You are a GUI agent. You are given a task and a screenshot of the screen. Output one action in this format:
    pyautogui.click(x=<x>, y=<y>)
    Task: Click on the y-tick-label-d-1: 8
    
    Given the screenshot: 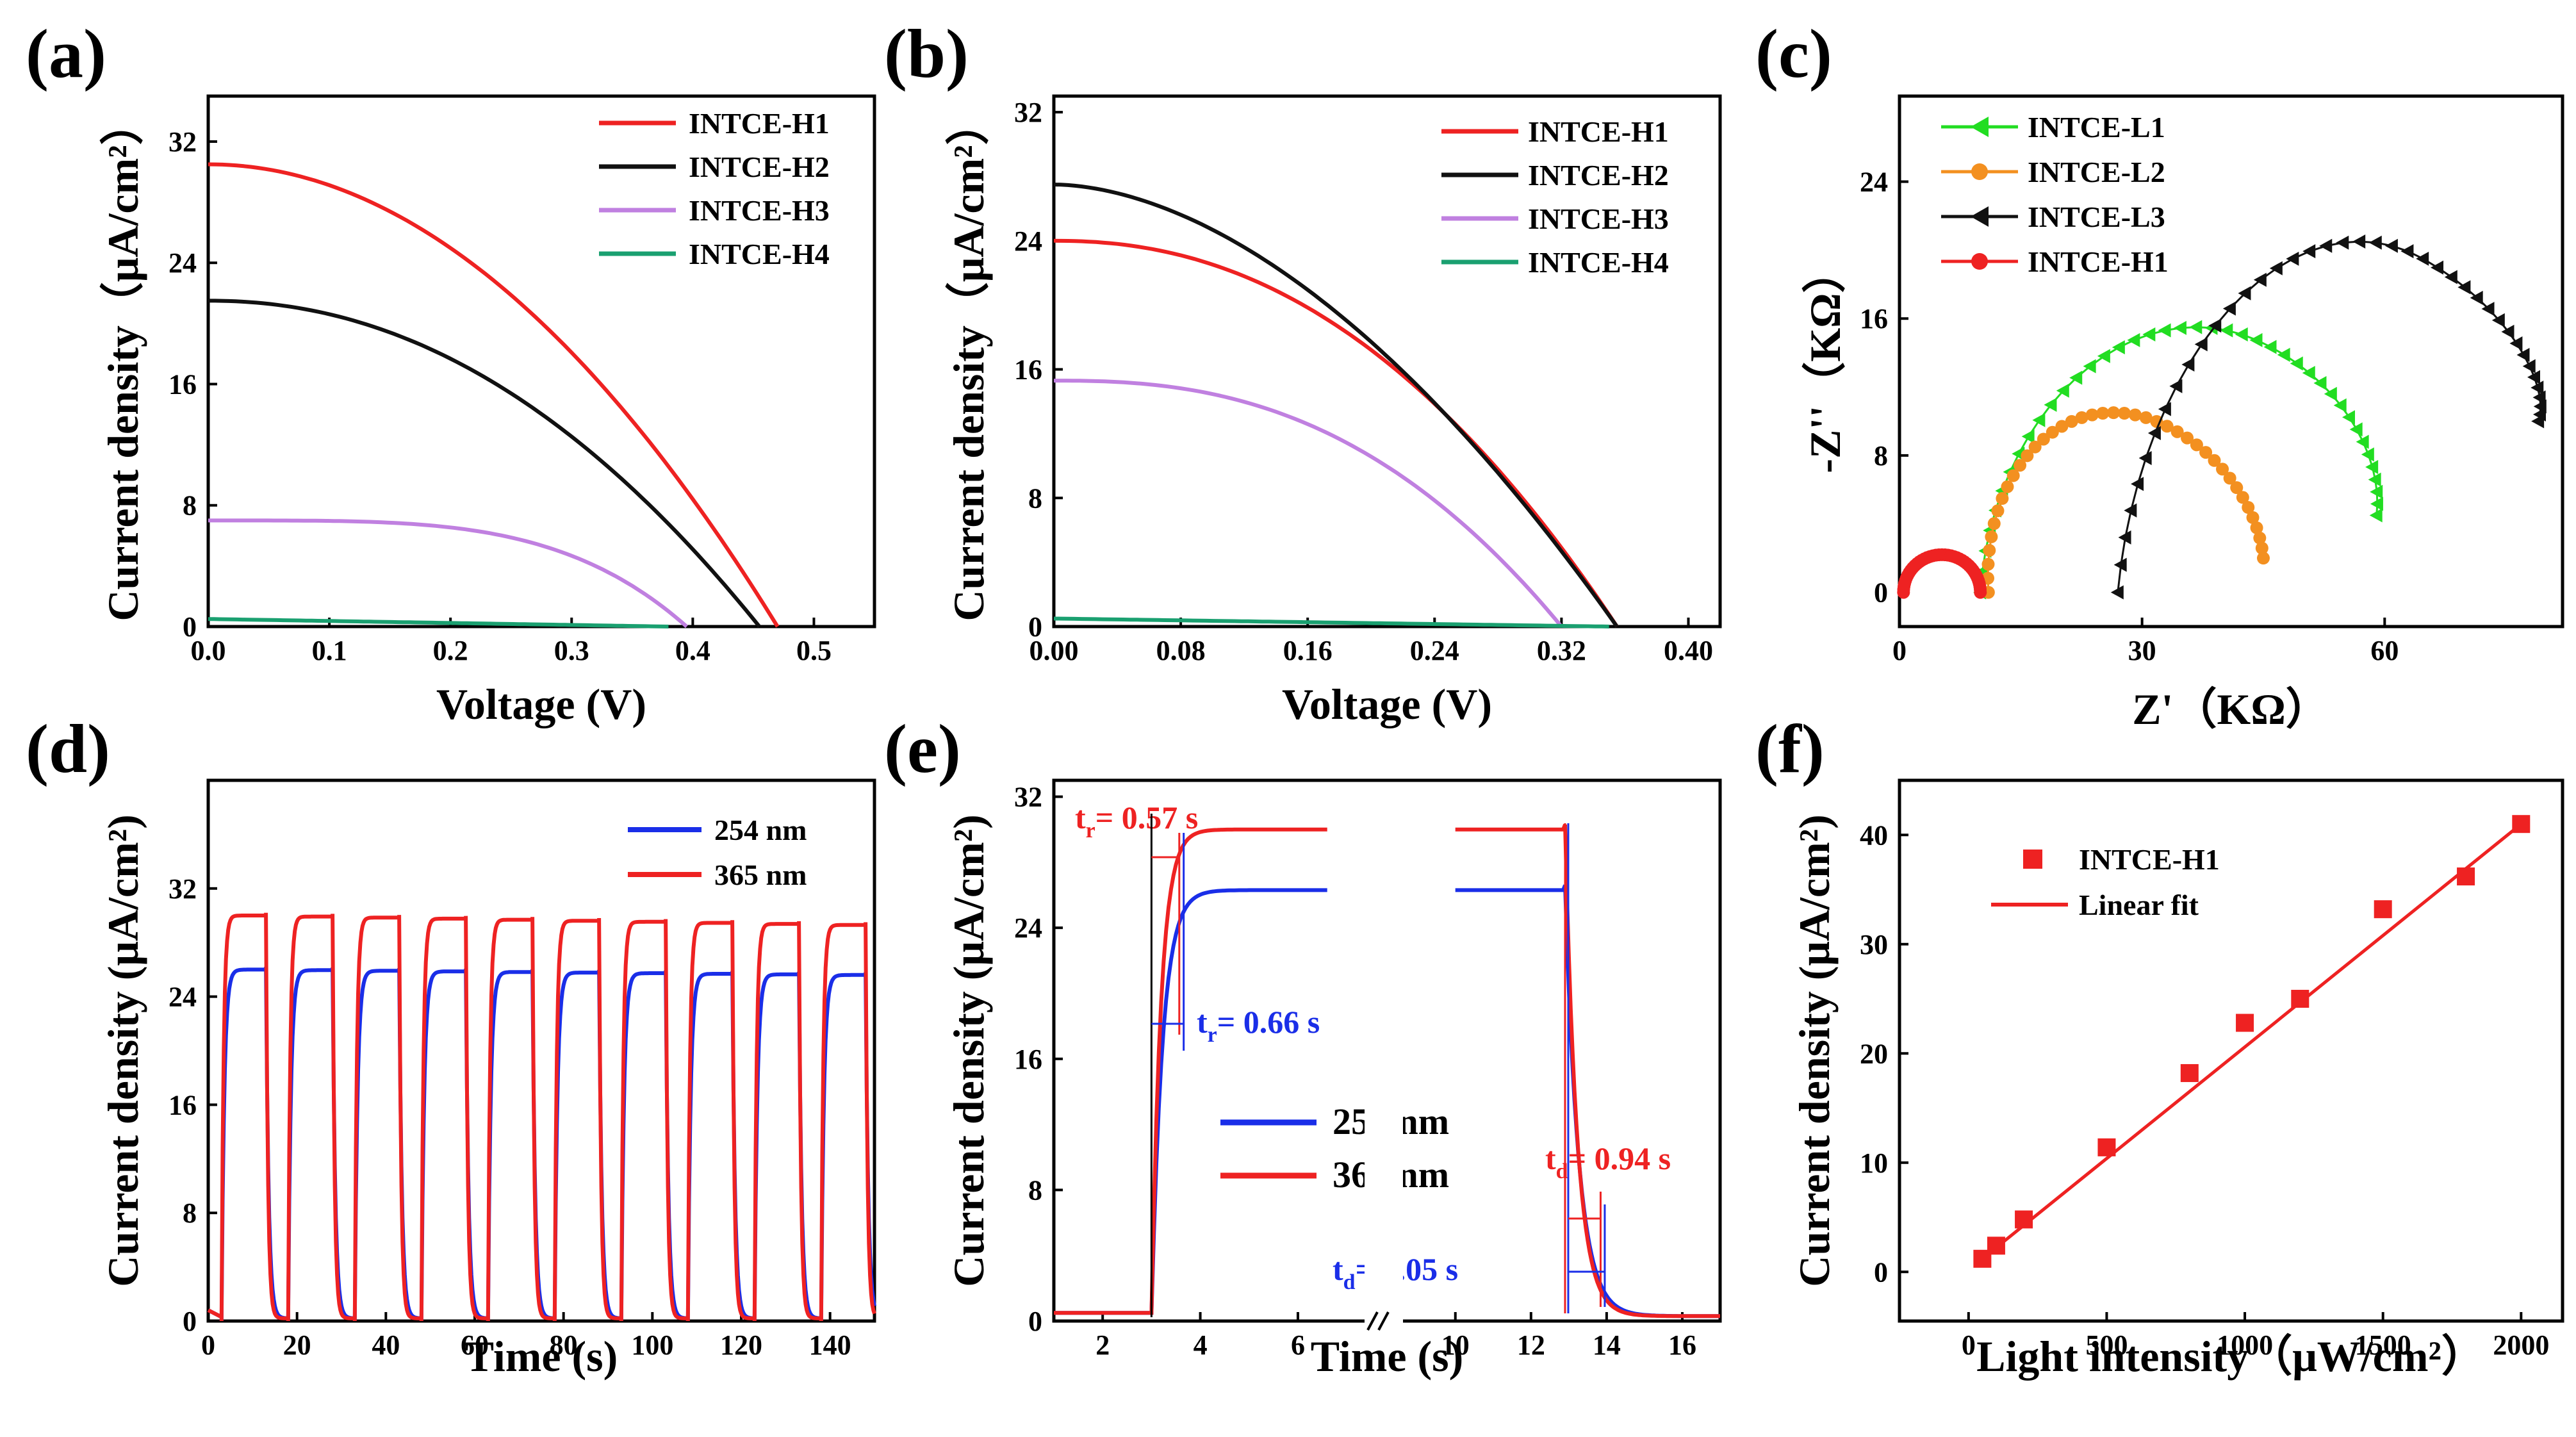 What is the action you would take?
    pyautogui.click(x=190, y=1213)
    